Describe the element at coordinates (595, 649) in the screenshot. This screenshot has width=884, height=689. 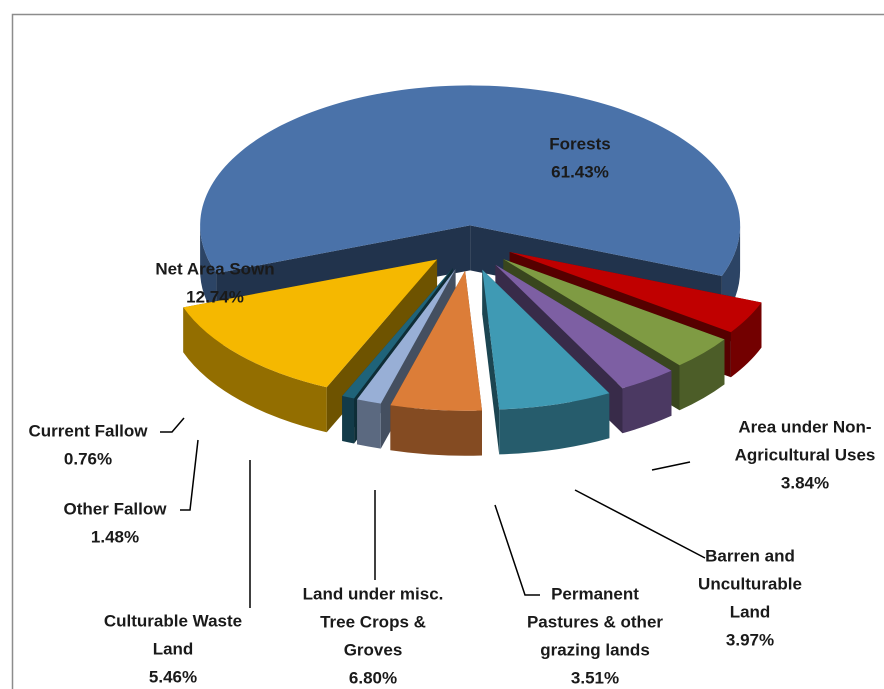
I see `slice-label: grazing lands` at that location.